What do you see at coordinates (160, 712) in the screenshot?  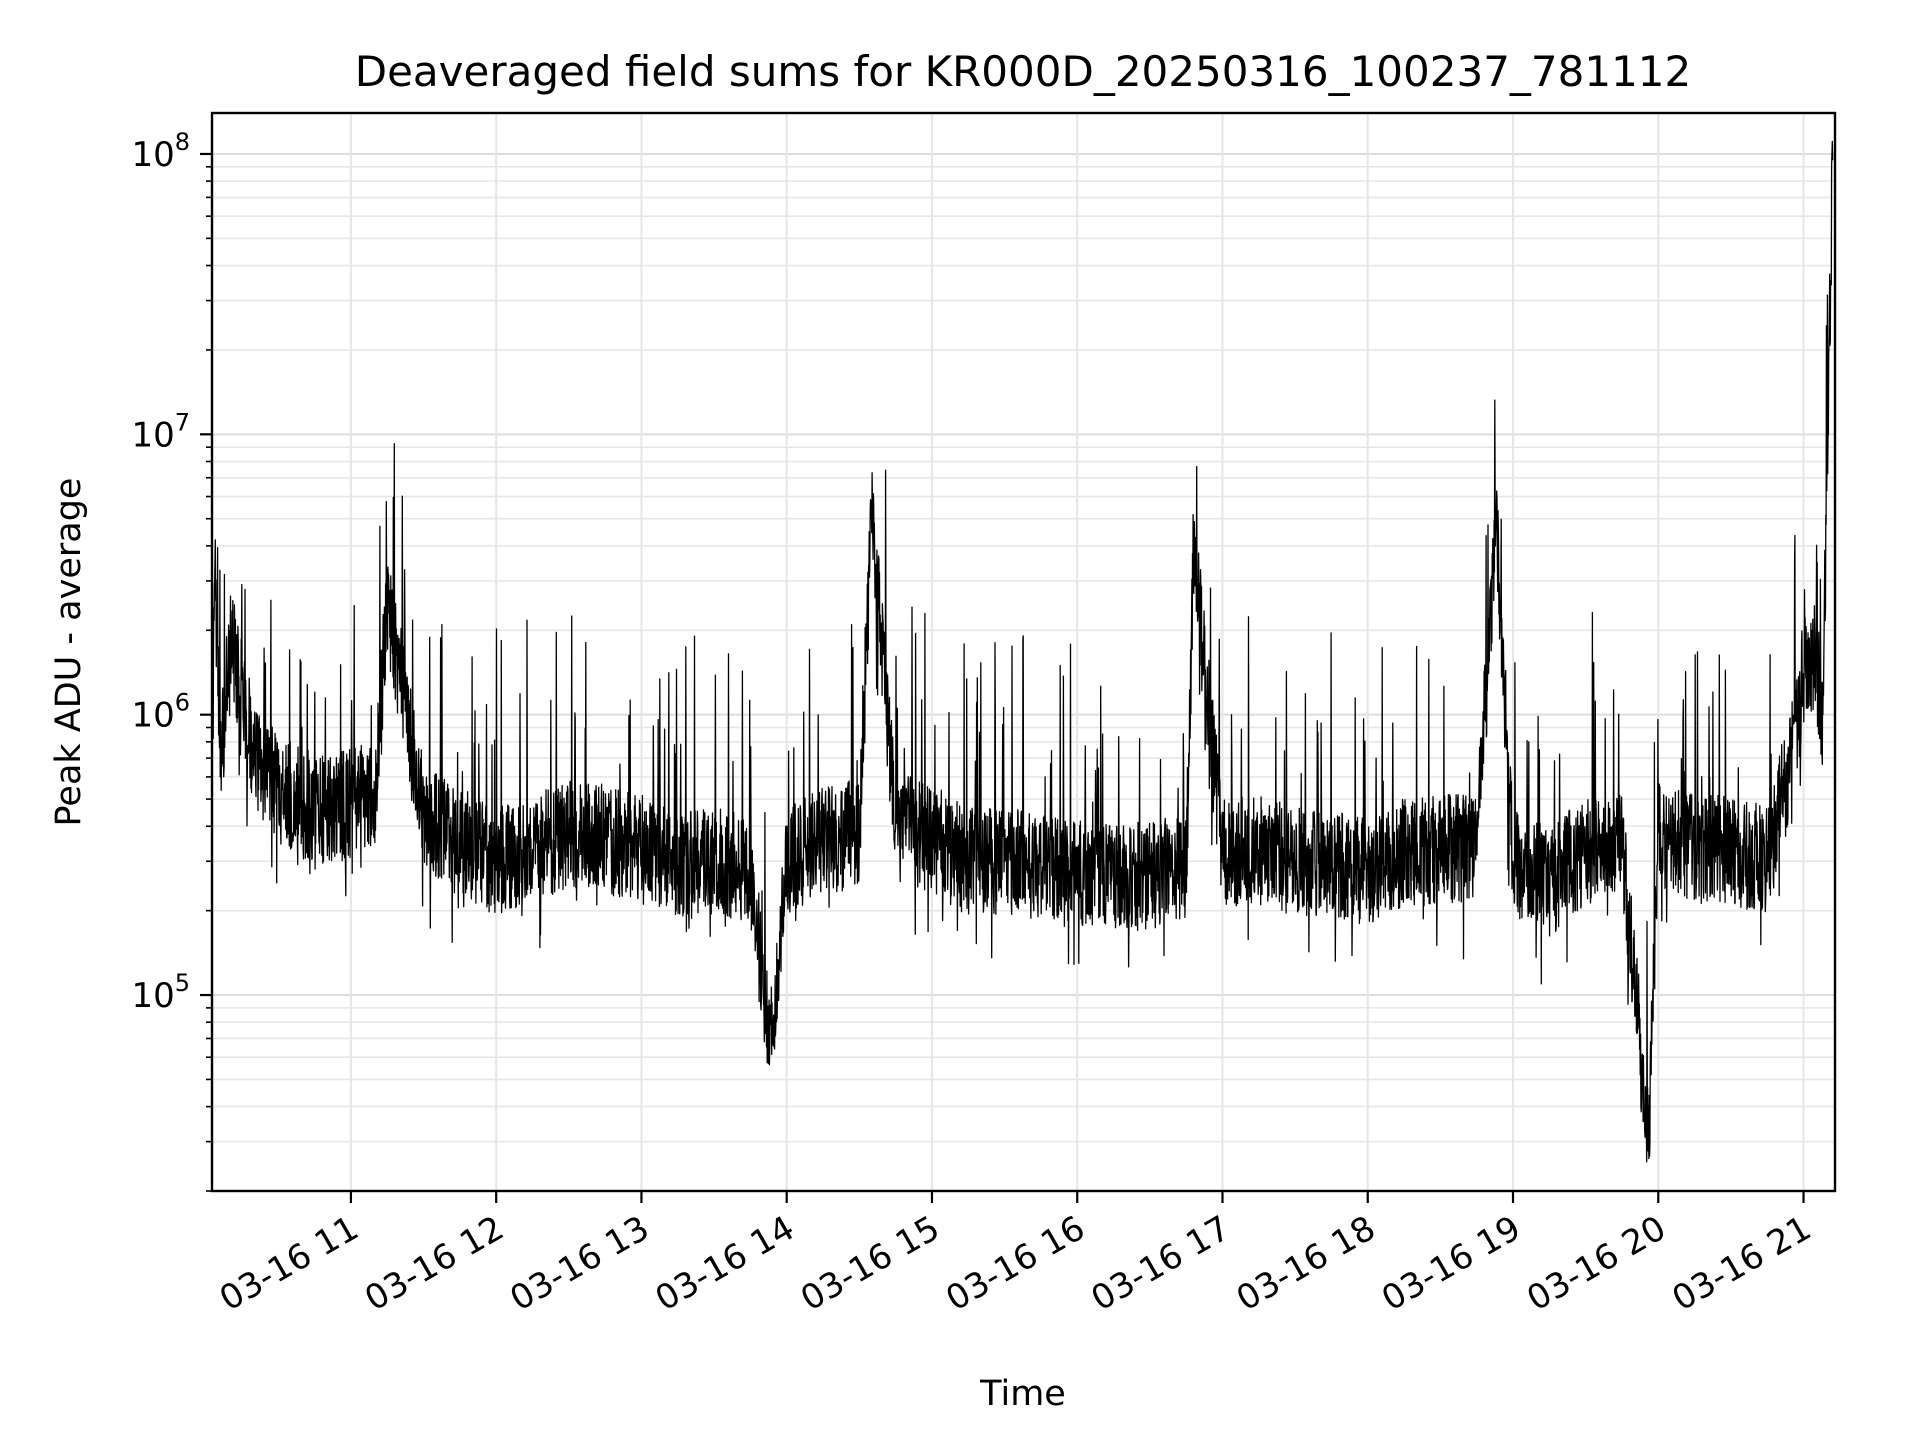 I see `y-tick-label: 10⁶` at bounding box center [160, 712].